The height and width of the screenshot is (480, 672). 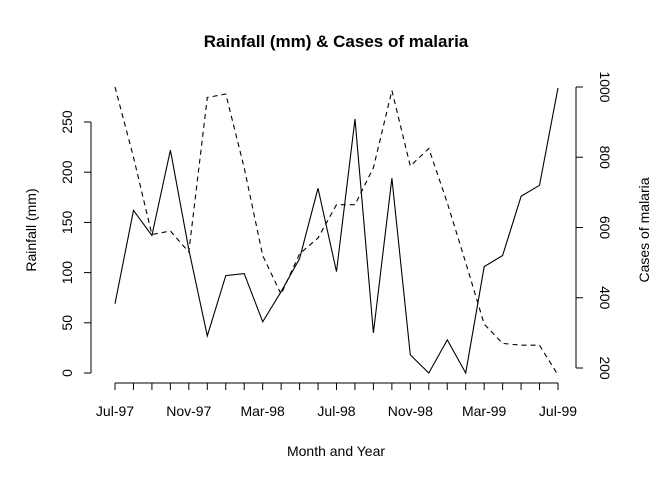 What do you see at coordinates (67, 323) in the screenshot?
I see `y-left-tick-label: 50` at bounding box center [67, 323].